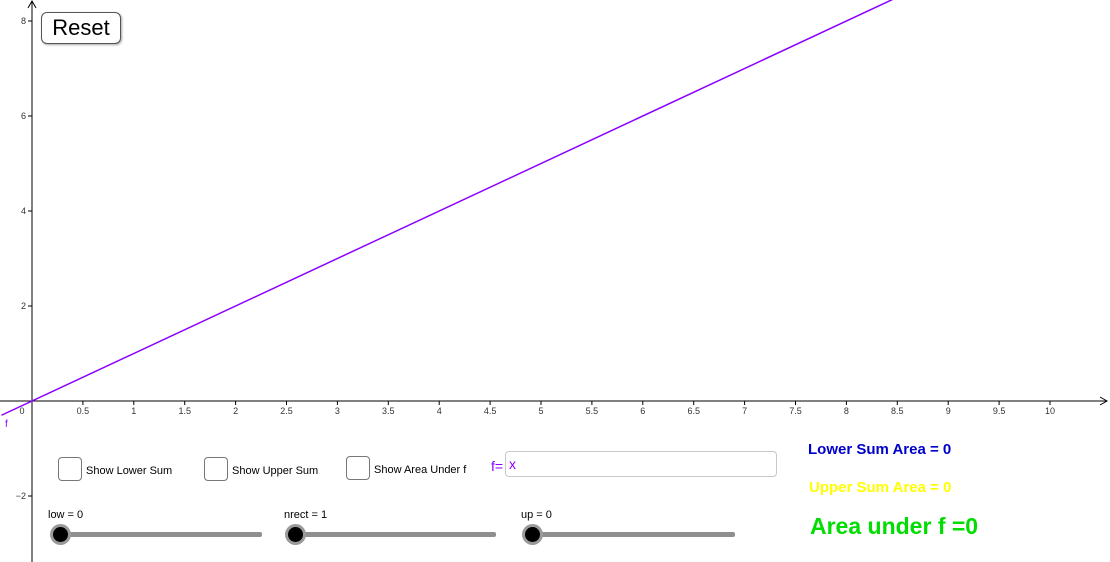 The image size is (1110, 562). I want to click on up-slider-knob, so click(532, 534).